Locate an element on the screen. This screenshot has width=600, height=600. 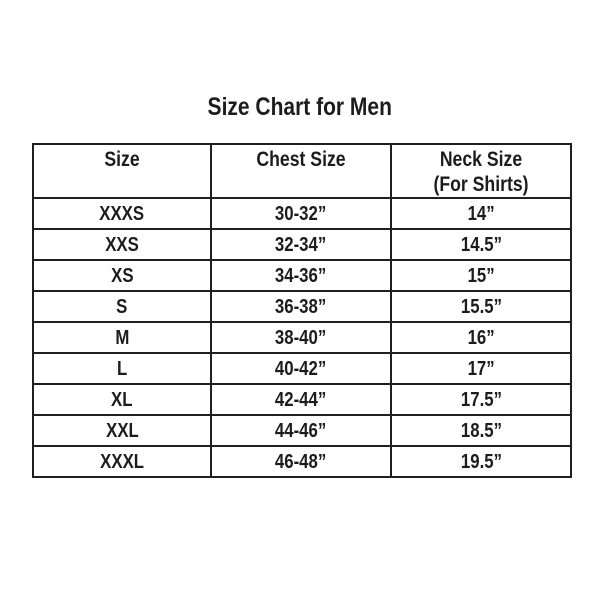
size-value: XXL is located at coordinates (122, 430).